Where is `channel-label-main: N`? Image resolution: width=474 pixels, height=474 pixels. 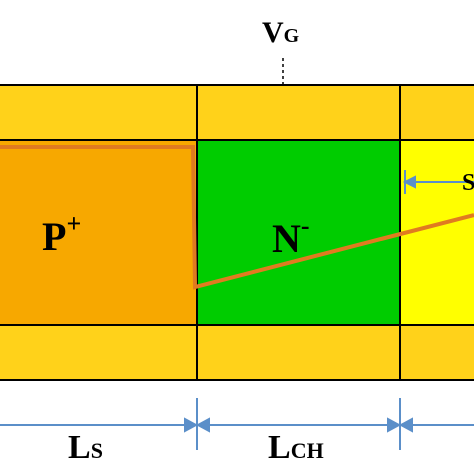 channel-label-main: N is located at coordinates (286, 238).